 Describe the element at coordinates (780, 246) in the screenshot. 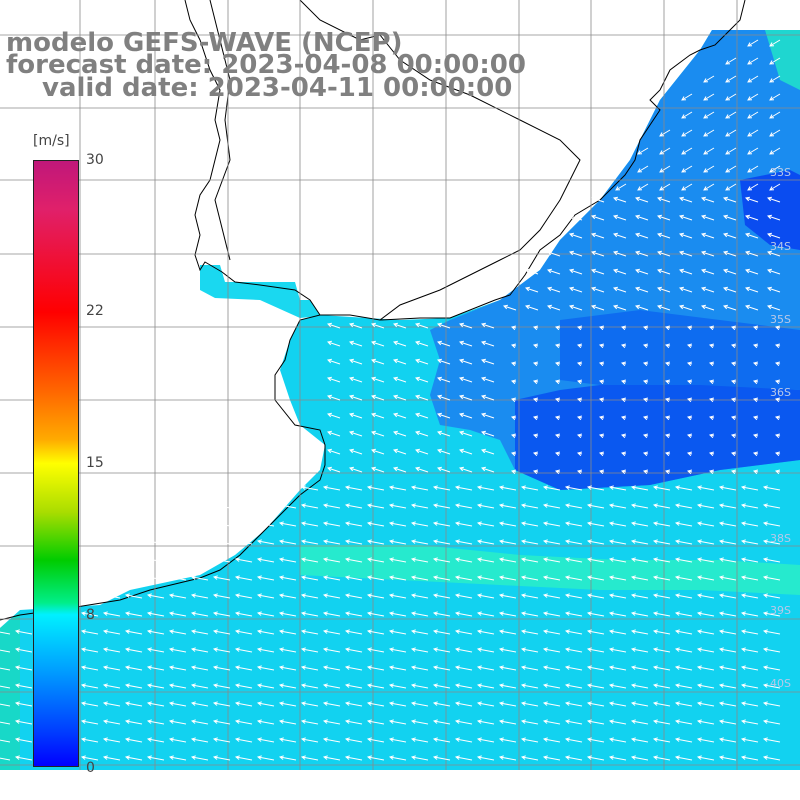

I see `latitude-label: 34S` at that location.